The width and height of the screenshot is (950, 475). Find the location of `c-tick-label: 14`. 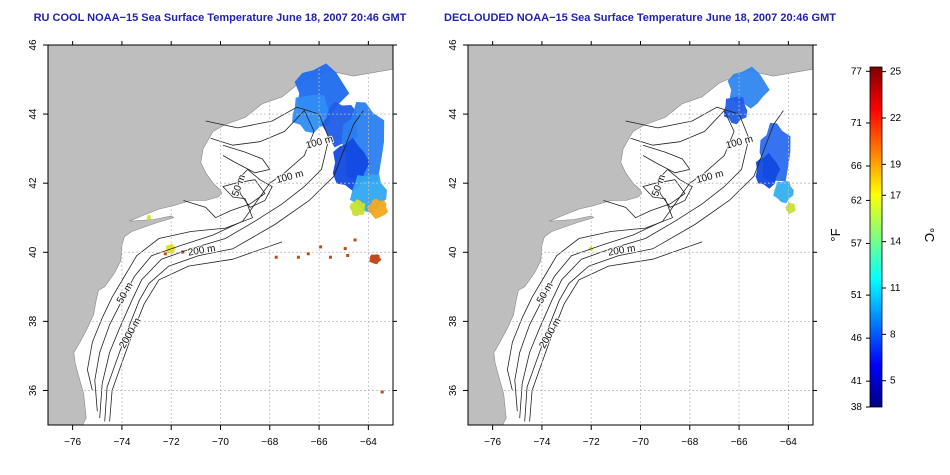

c-tick-label: 14 is located at coordinates (896, 242).